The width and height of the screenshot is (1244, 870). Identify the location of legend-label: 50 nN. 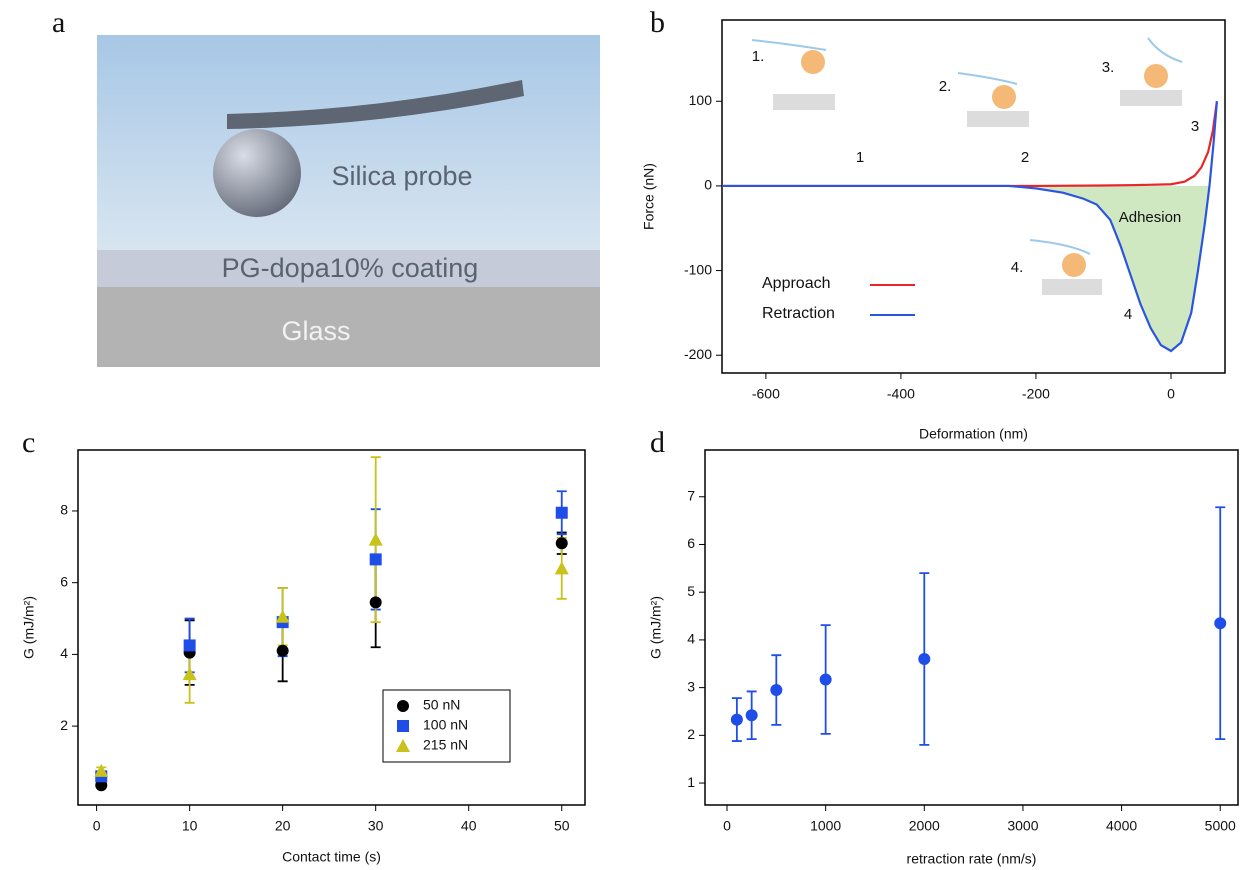
(441, 705).